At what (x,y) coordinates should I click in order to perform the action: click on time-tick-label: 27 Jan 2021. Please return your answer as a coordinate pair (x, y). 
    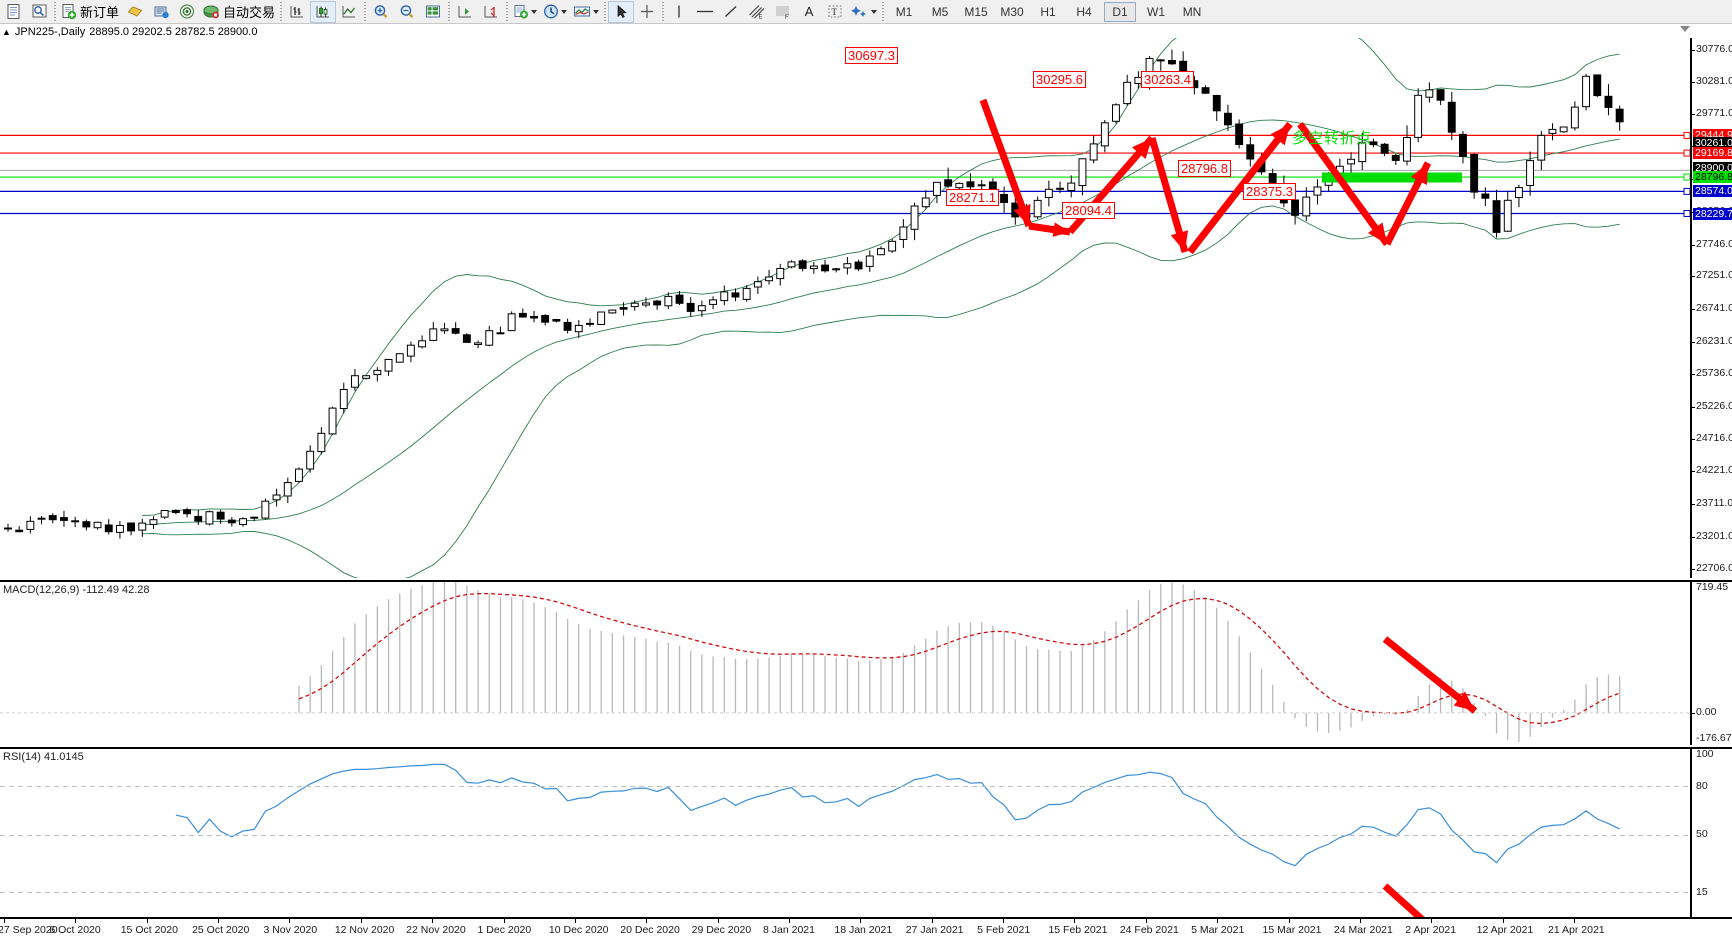
    Looking at the image, I should click on (934, 930).